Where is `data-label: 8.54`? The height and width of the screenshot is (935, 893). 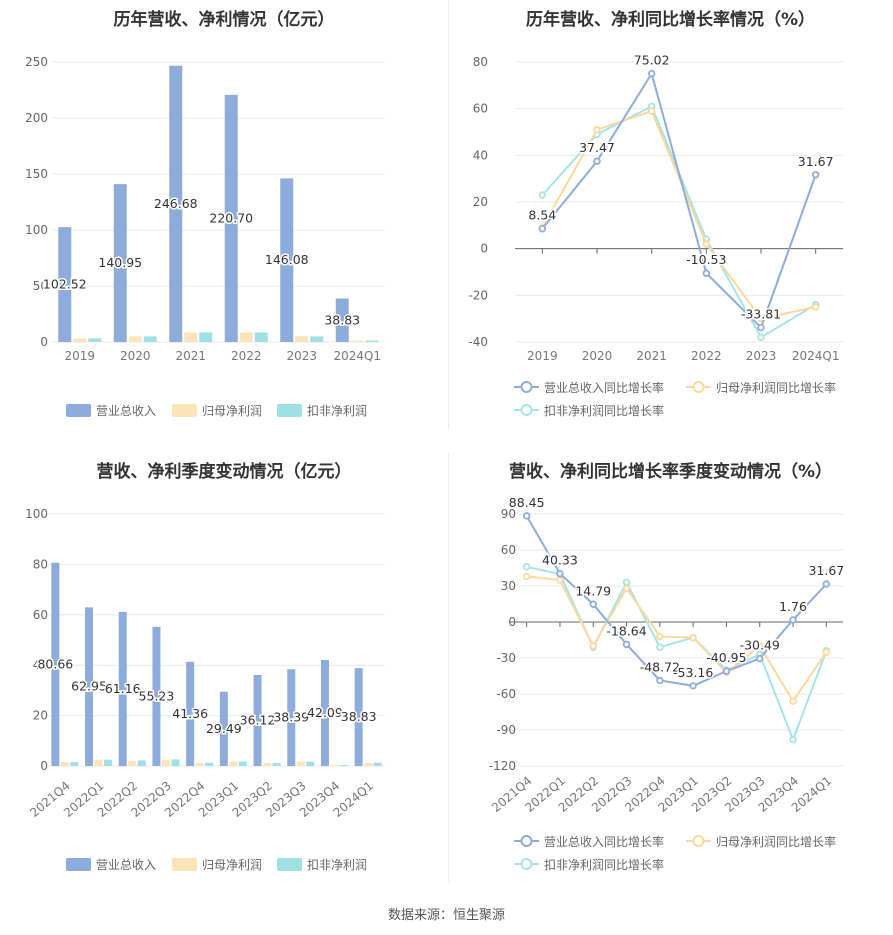 data-label: 8.54 is located at coordinates (542, 215).